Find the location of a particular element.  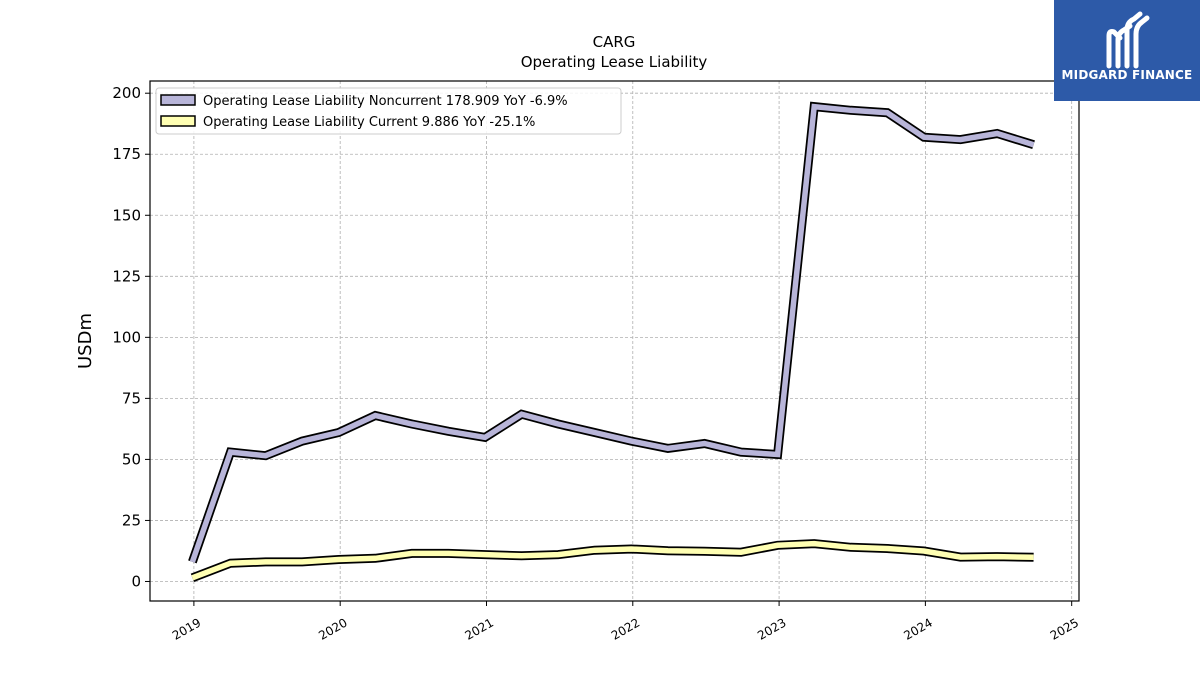

logo-text: MIDGARD FINANCE is located at coordinates (1127, 75).